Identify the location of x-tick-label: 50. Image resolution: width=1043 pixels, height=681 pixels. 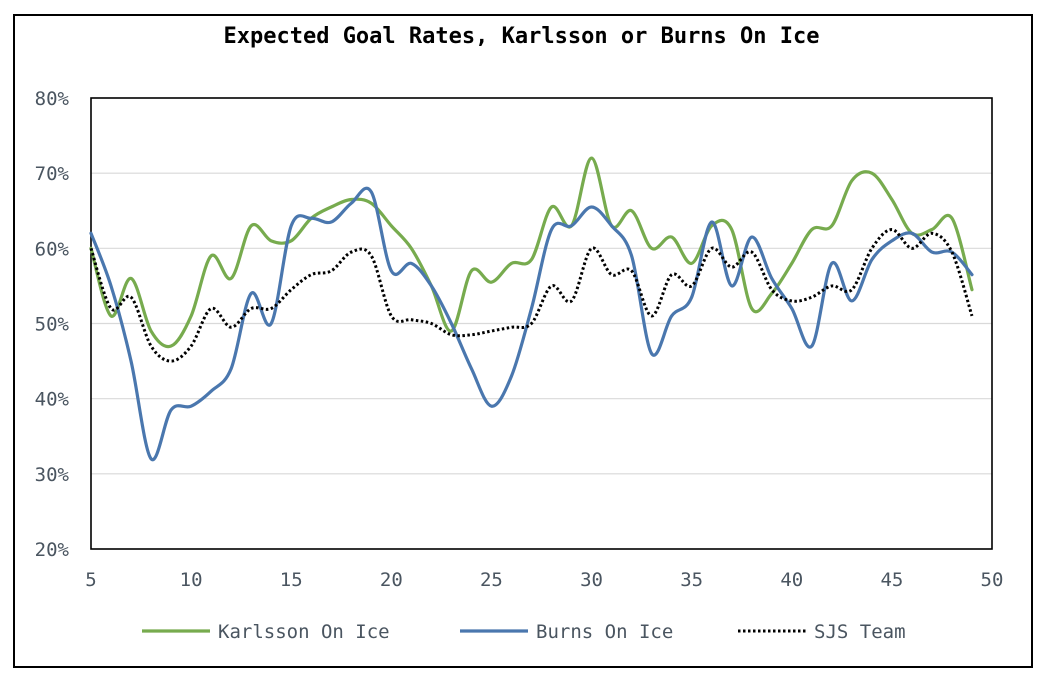
(992, 580).